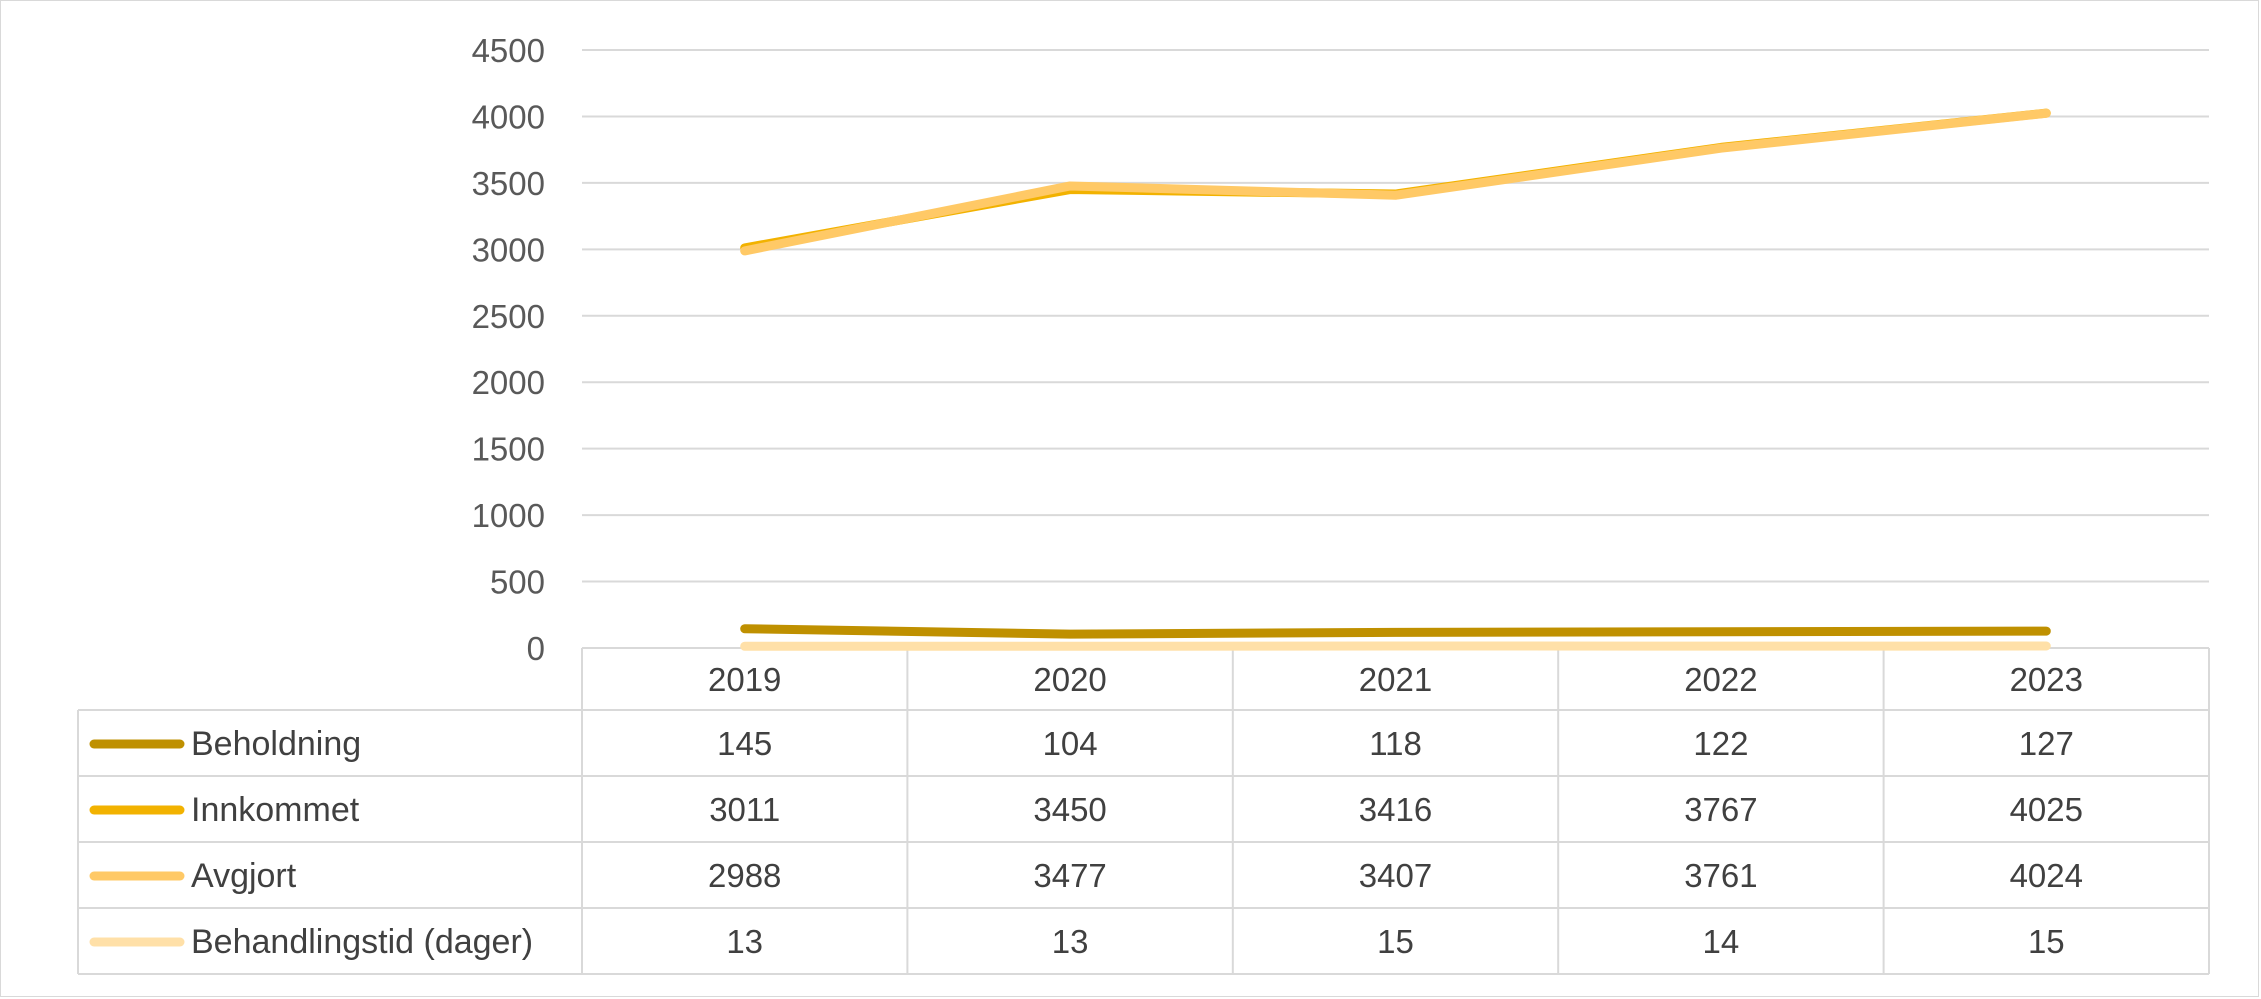 The width and height of the screenshot is (2261, 999). Describe the element at coordinates (1720, 875) in the screenshot. I see `data-label-2-3: 3761` at that location.